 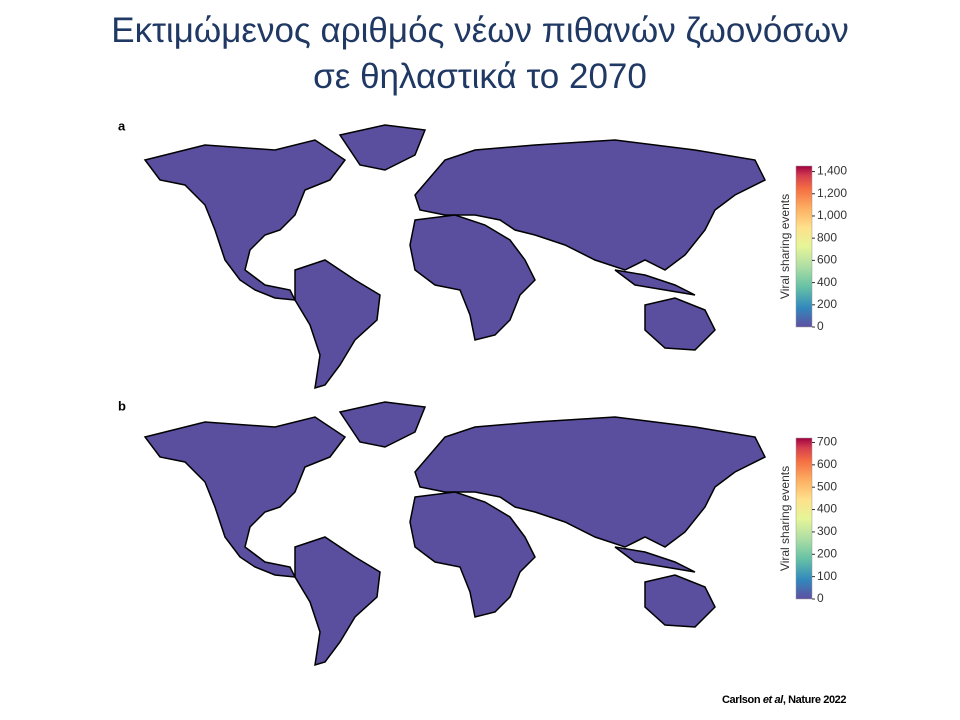 I want to click on citation-etal: et al, so click(x=772, y=700).